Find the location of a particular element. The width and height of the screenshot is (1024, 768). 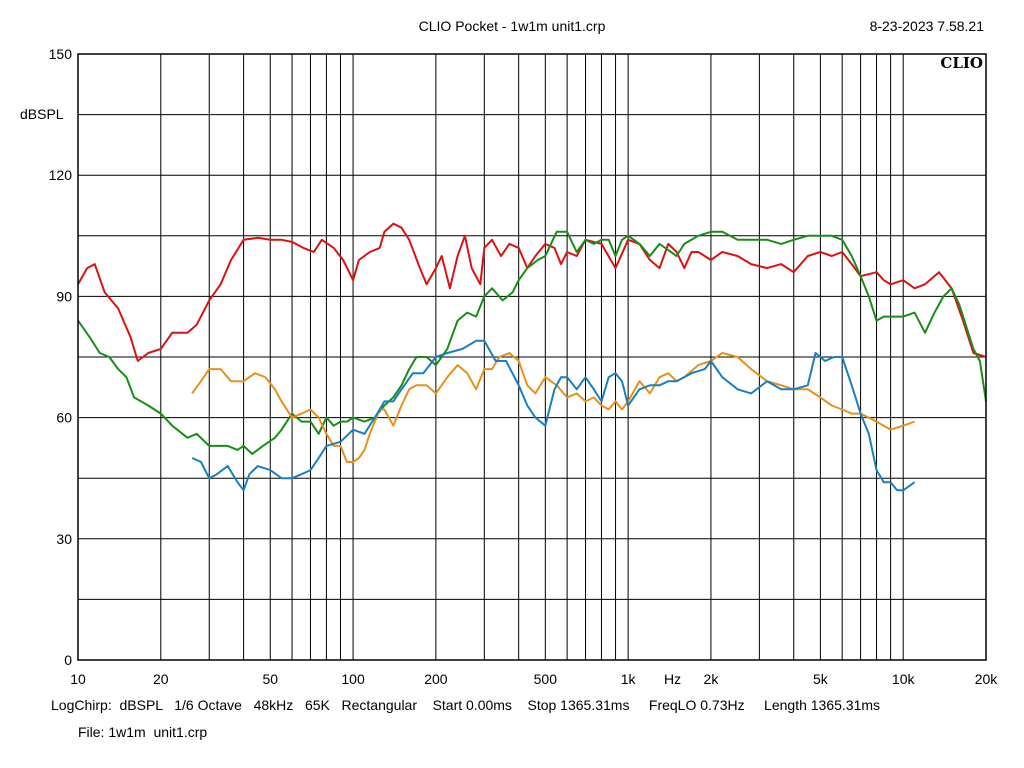

y-tick-label: 30 is located at coordinates (64, 539).